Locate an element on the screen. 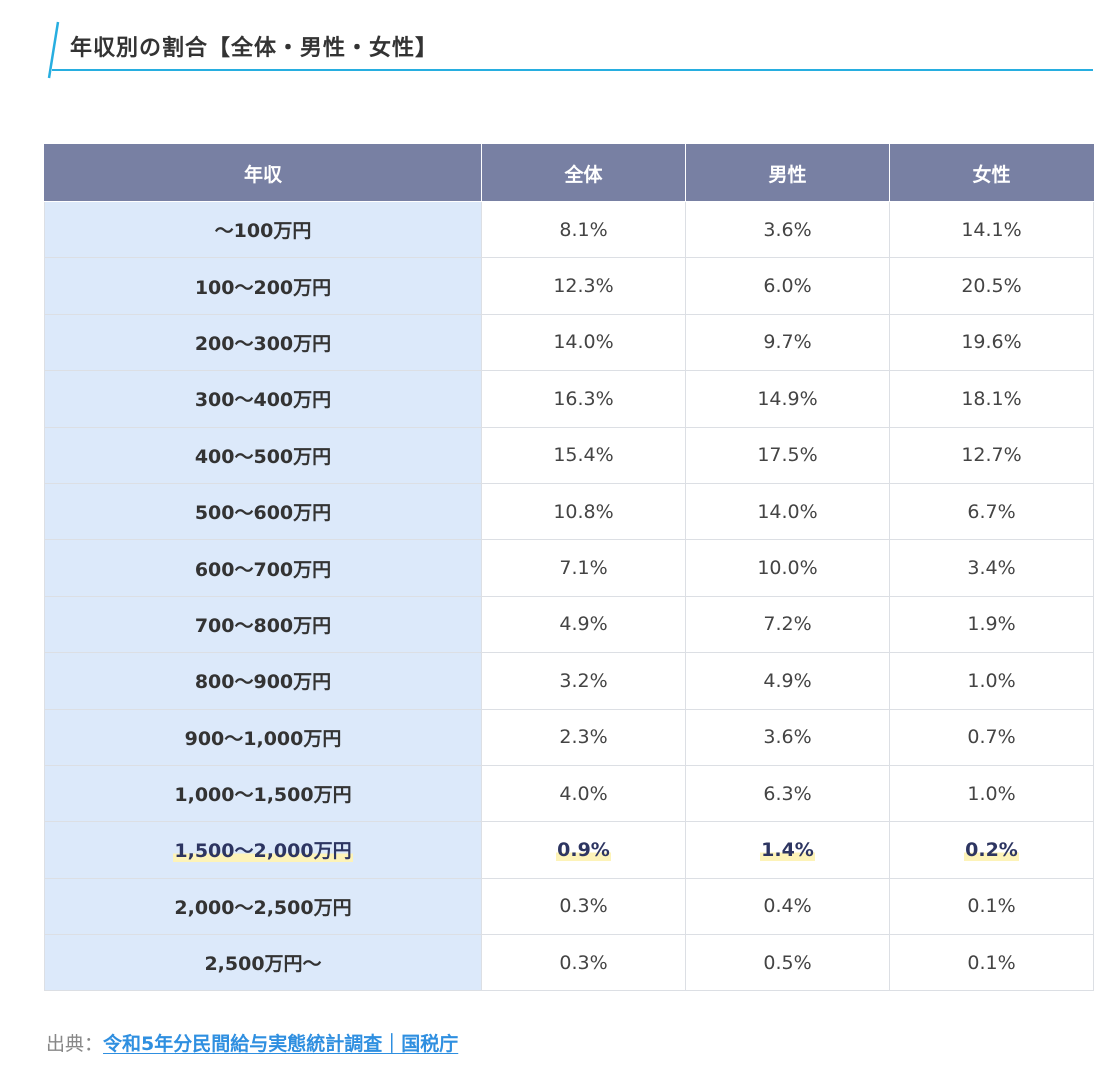 The width and height of the screenshot is (1100, 1073). header-all: 全体 is located at coordinates (583, 173).